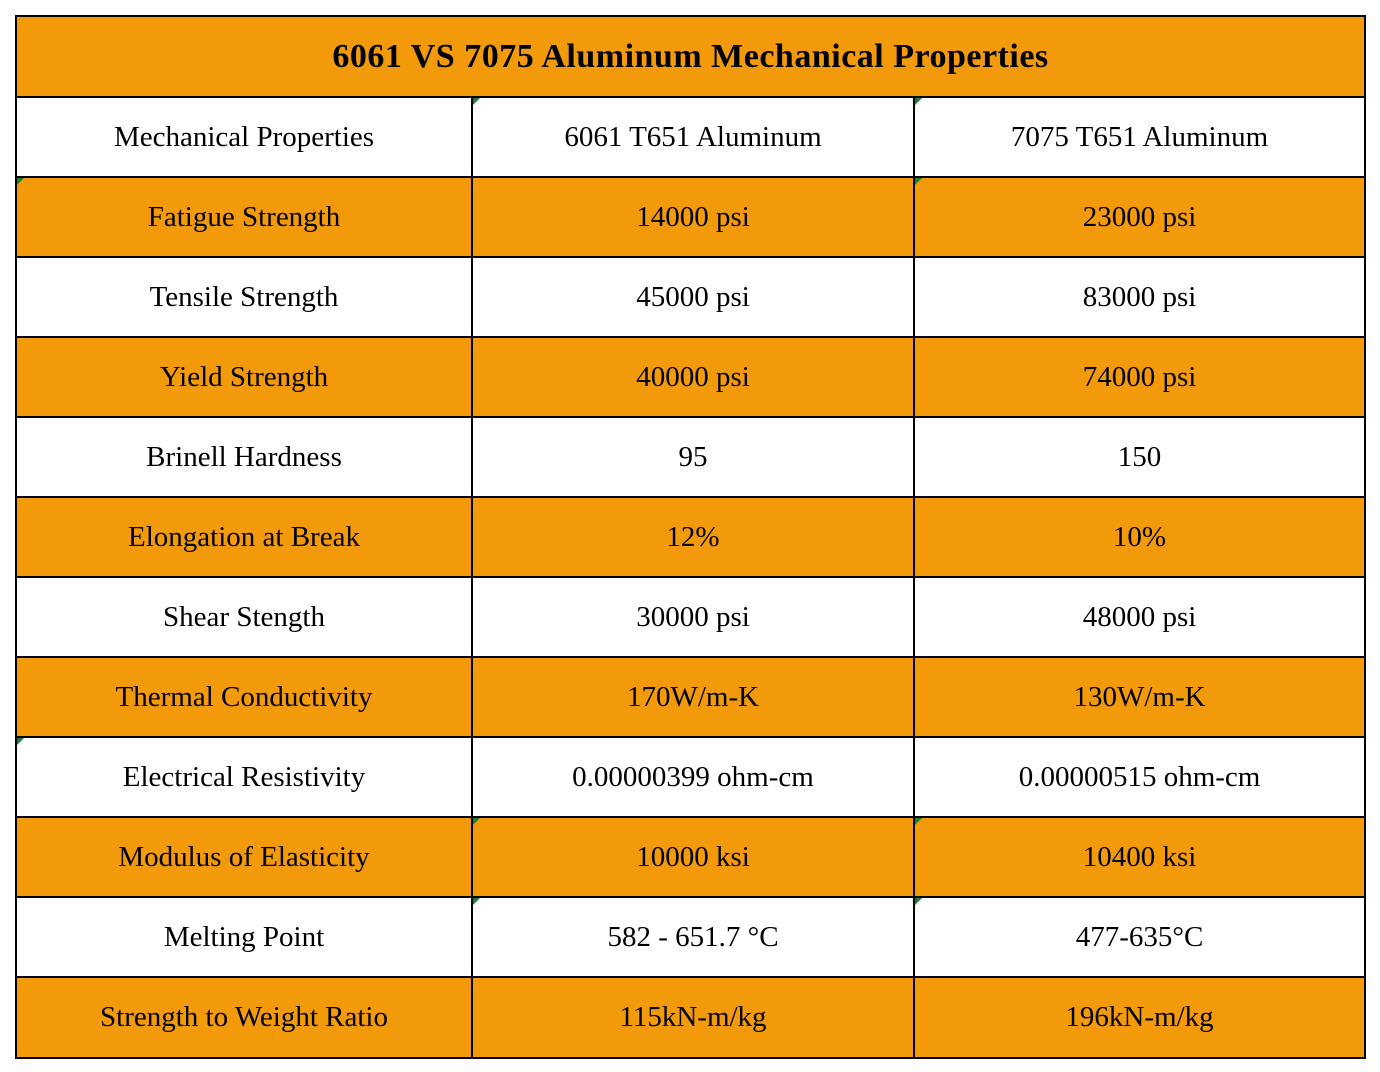 The width and height of the screenshot is (1380, 1072). I want to click on value-6061: 10000 ksi, so click(693, 857).